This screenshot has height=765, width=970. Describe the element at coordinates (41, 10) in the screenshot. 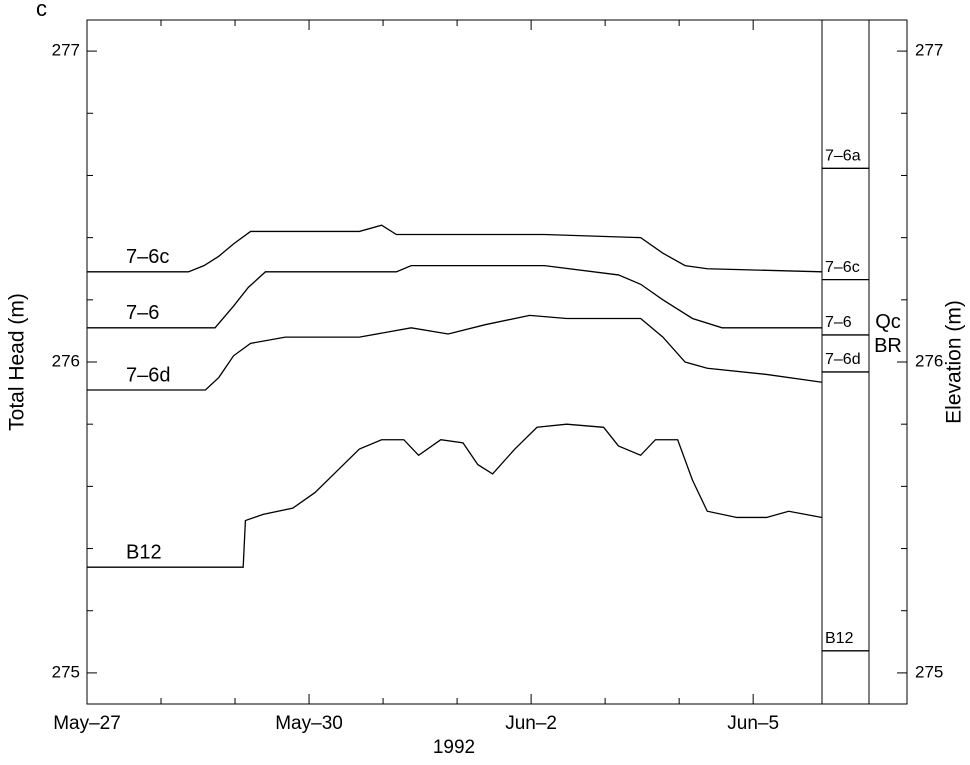

I see `panel-label: c` at that location.